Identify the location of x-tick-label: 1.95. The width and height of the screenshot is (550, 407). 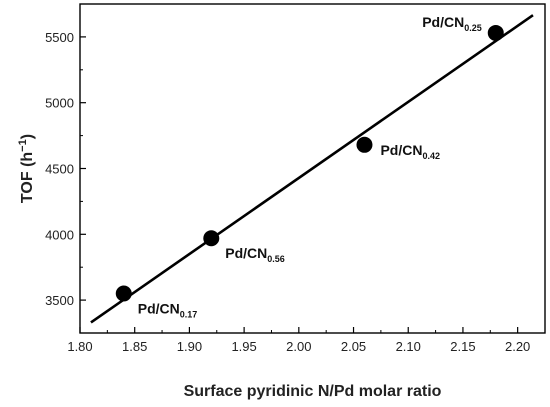
(243, 346).